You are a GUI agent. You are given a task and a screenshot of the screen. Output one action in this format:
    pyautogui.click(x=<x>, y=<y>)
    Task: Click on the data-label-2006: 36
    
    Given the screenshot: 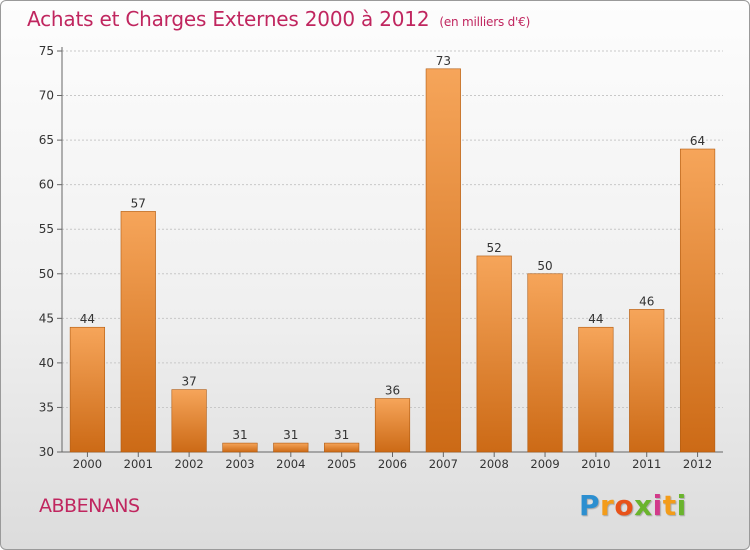 What is the action you would take?
    pyautogui.click(x=392, y=391)
    